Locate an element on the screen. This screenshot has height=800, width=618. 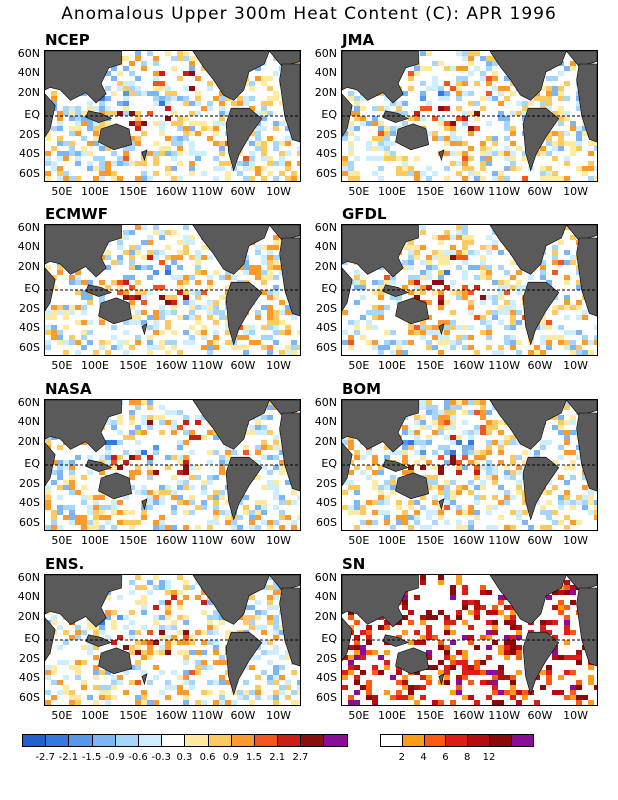
colorbar-label: 12 is located at coordinates (489, 757).